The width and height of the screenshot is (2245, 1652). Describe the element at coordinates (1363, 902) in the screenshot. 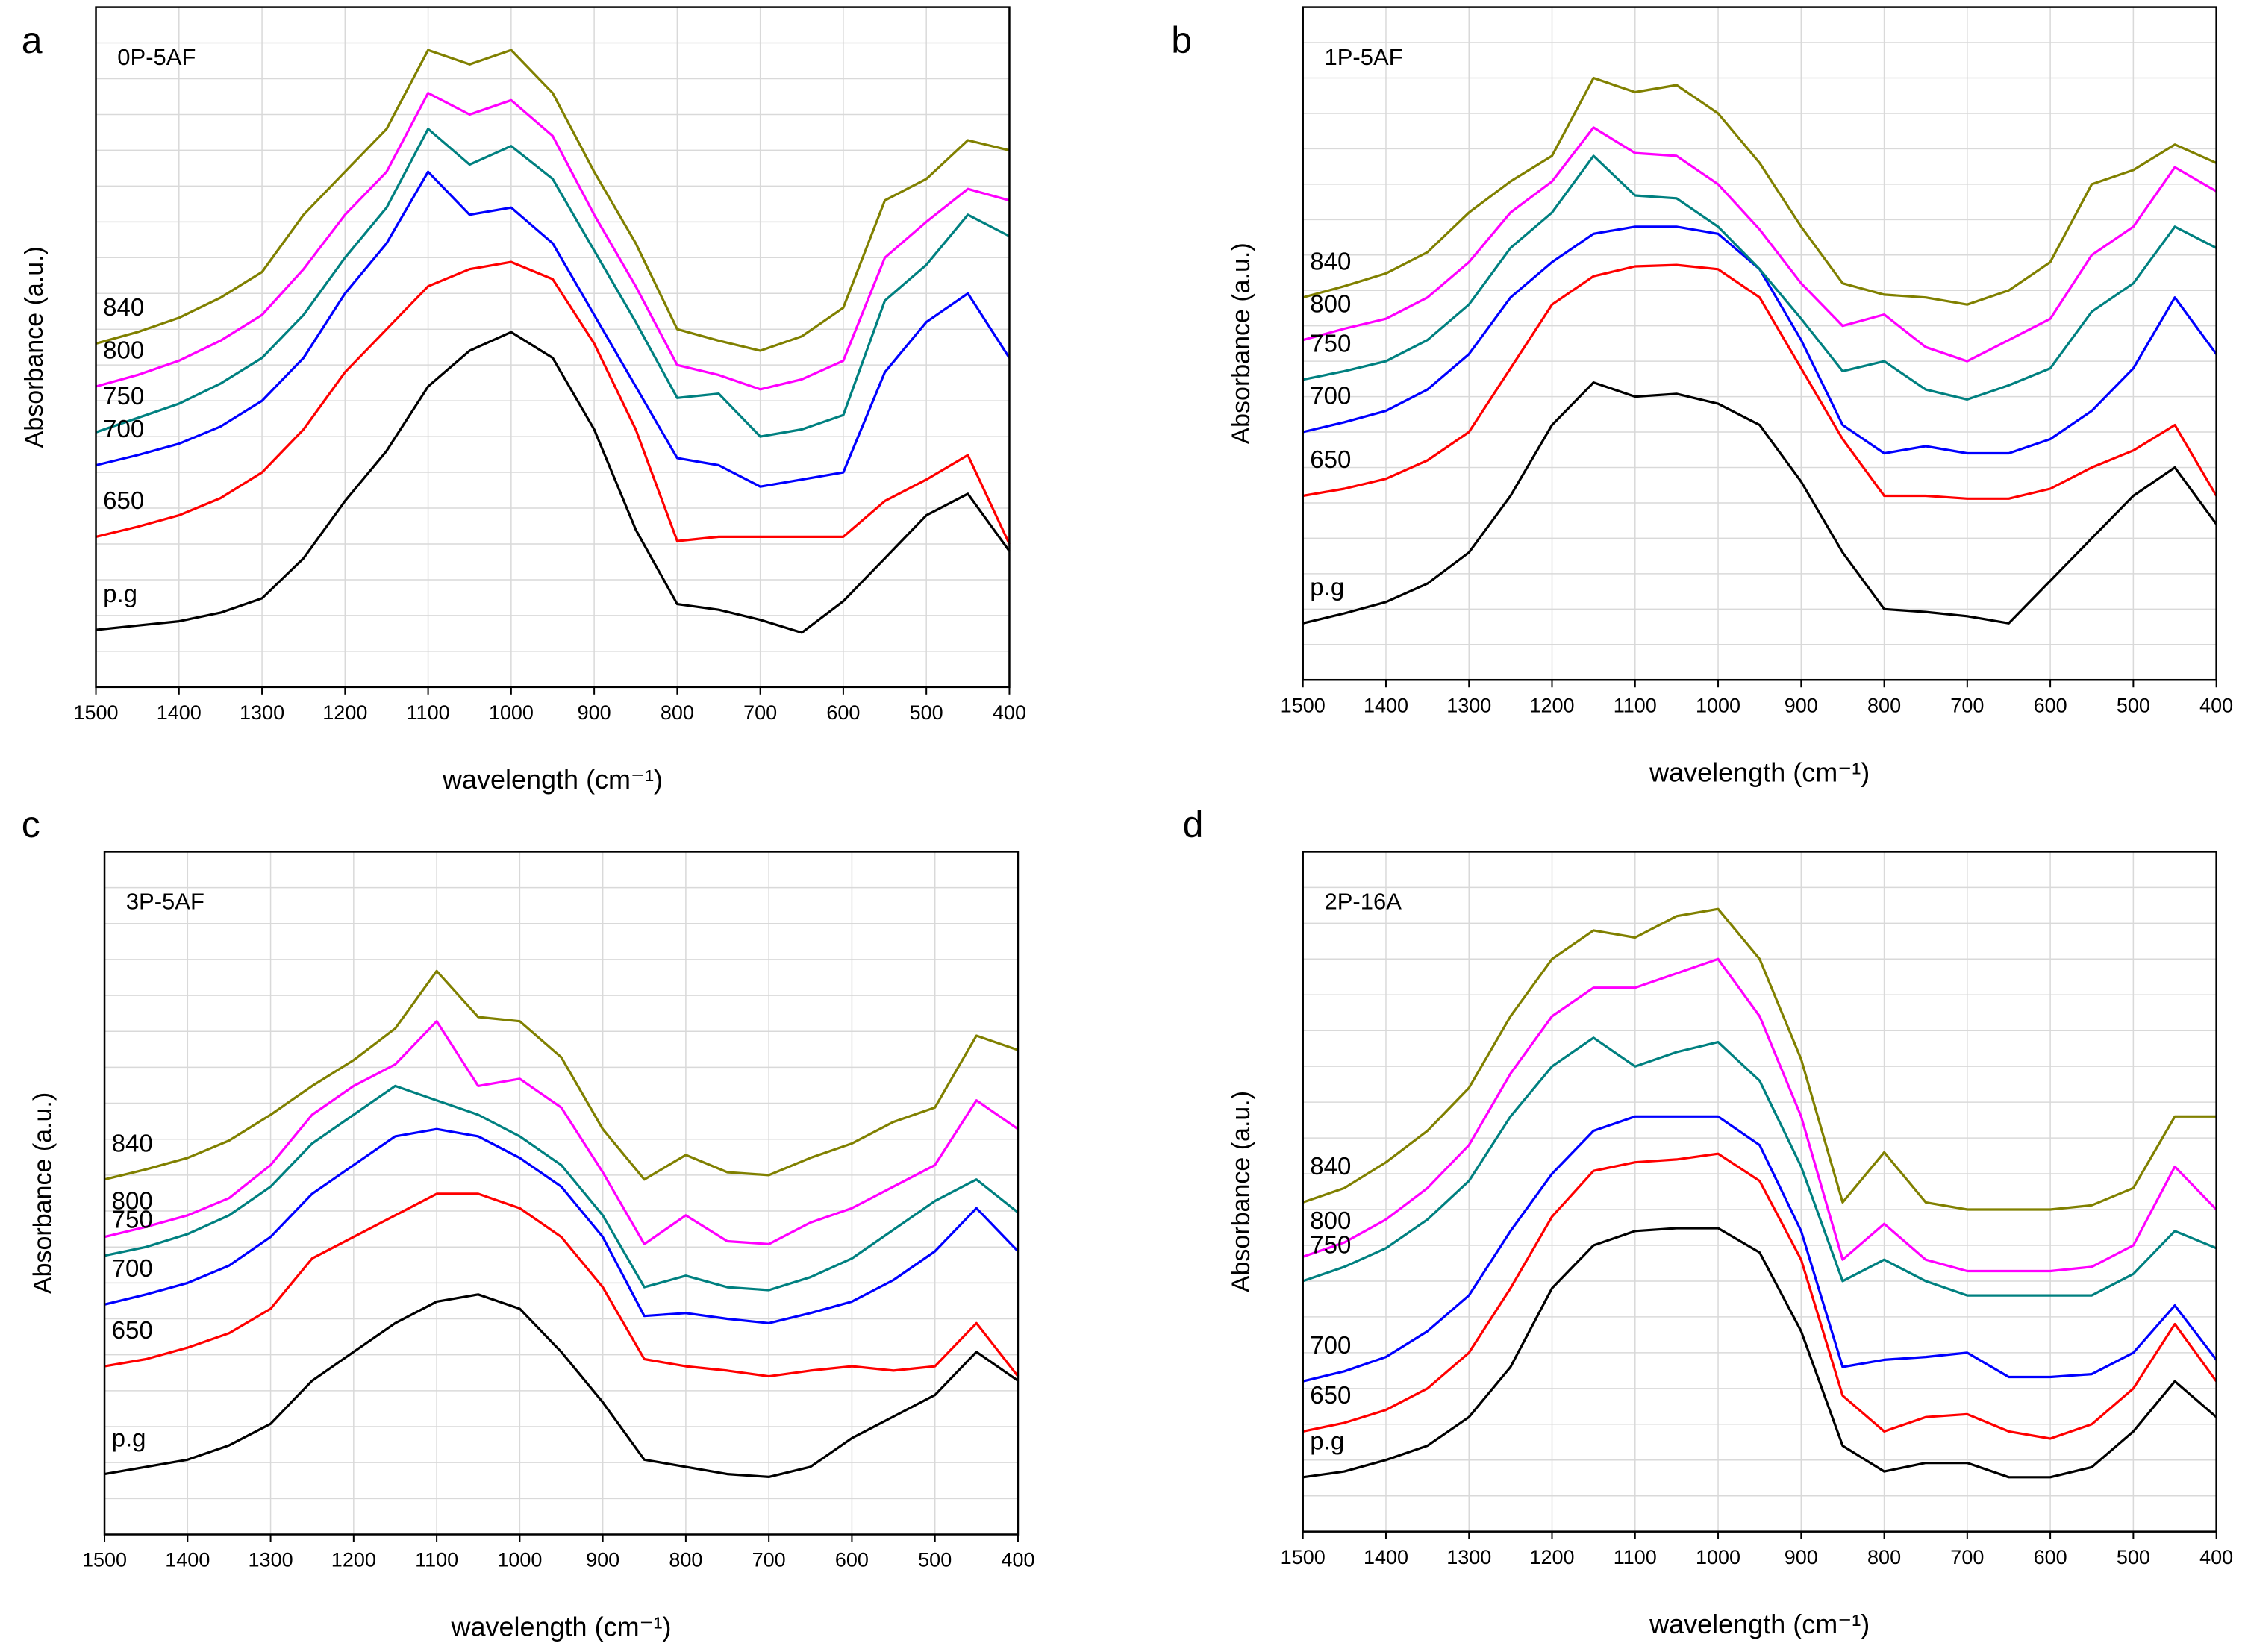

I see `panel-title: 2P-16A` at that location.